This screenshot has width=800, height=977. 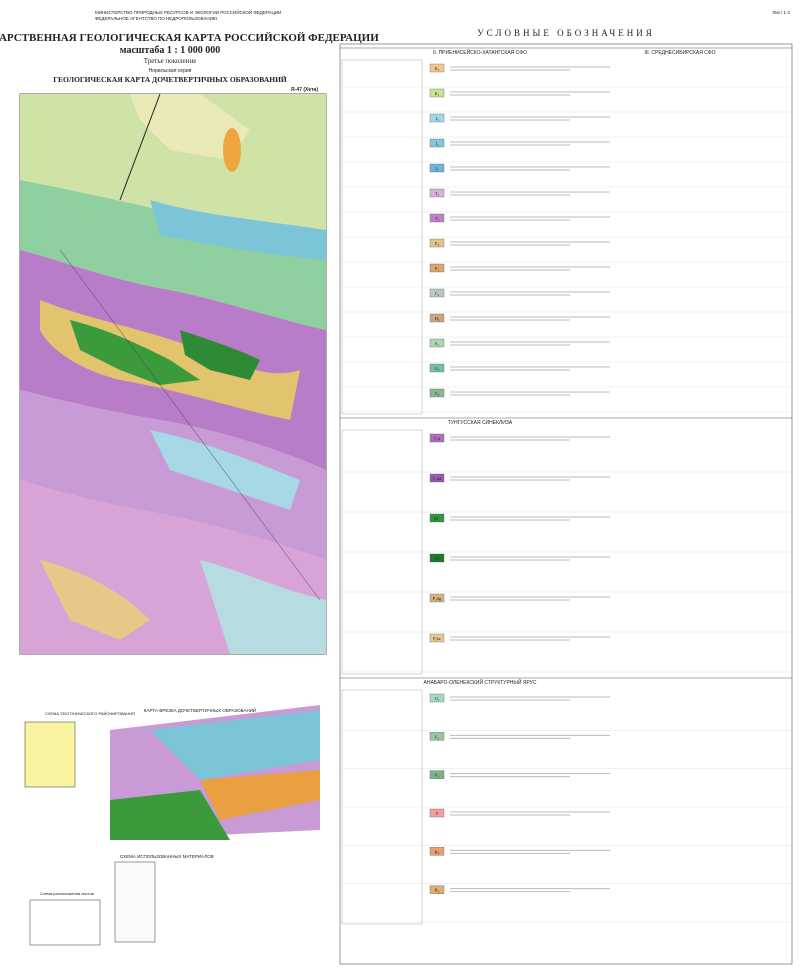 I want to click on legend-index: K₂, so click(x=437, y=68).